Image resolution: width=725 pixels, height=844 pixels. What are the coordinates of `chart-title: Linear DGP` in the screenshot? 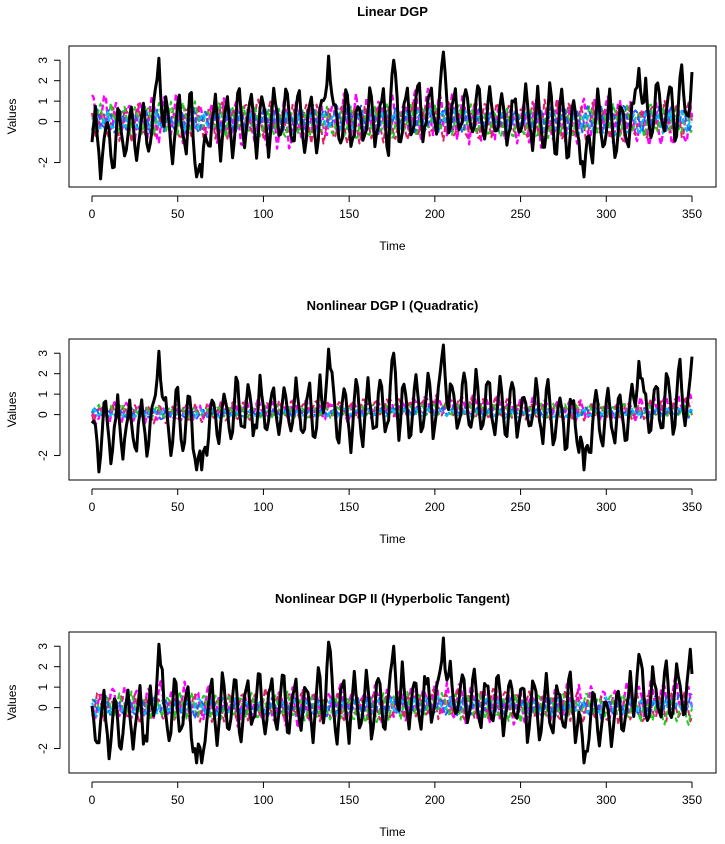 It's located at (392, 11).